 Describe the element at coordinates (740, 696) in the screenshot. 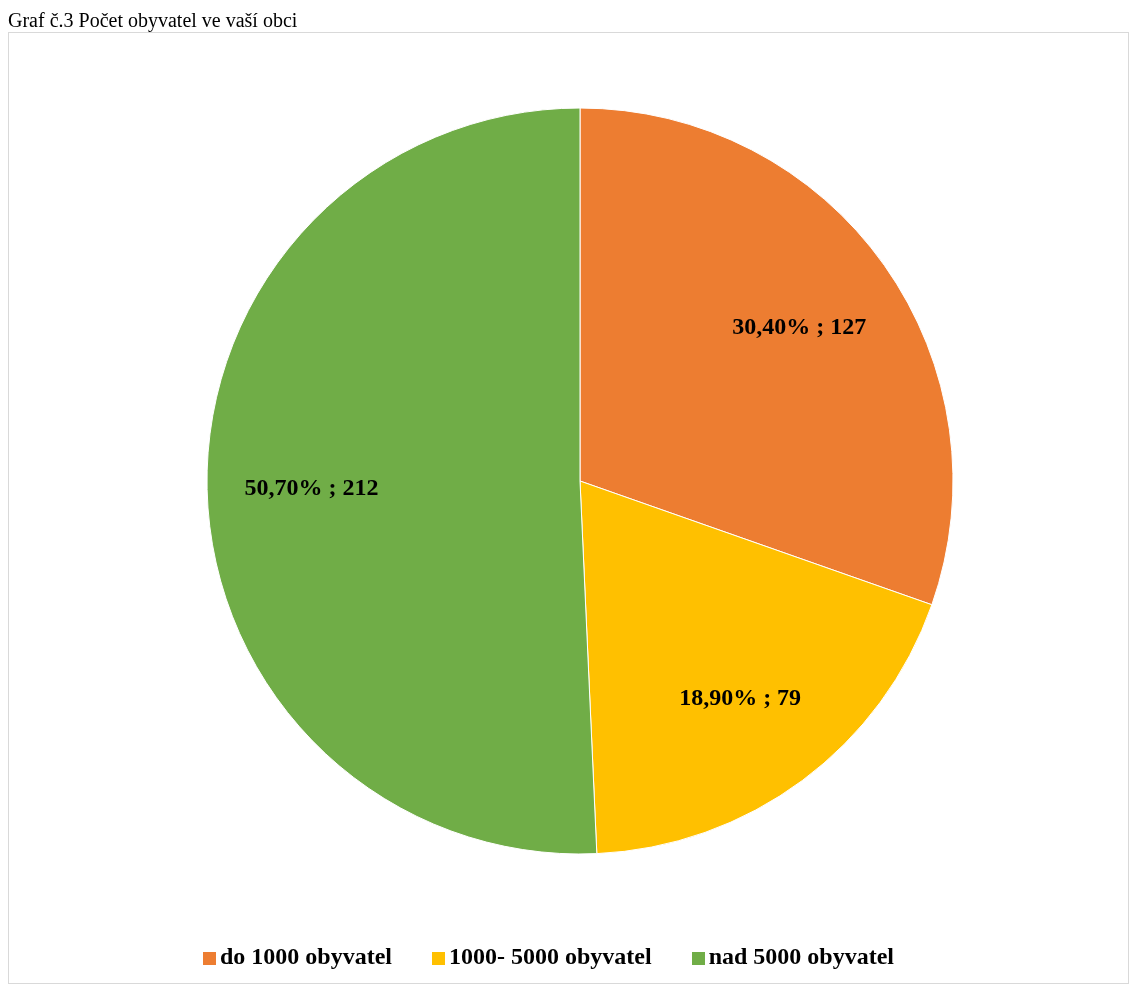

I see `data-label: 18,90% ; 79` at that location.